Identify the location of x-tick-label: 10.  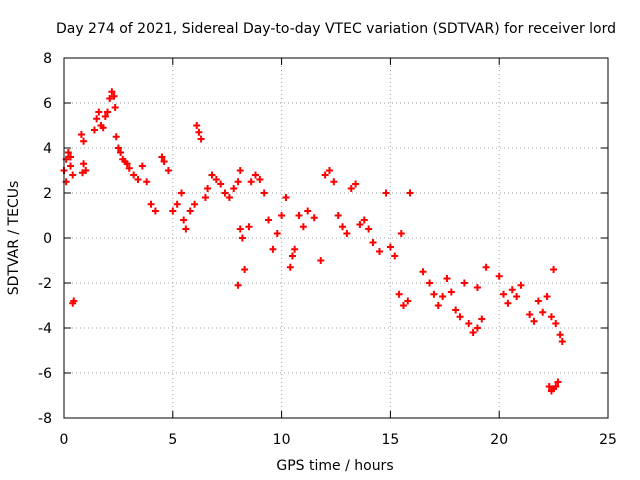
(282, 440).